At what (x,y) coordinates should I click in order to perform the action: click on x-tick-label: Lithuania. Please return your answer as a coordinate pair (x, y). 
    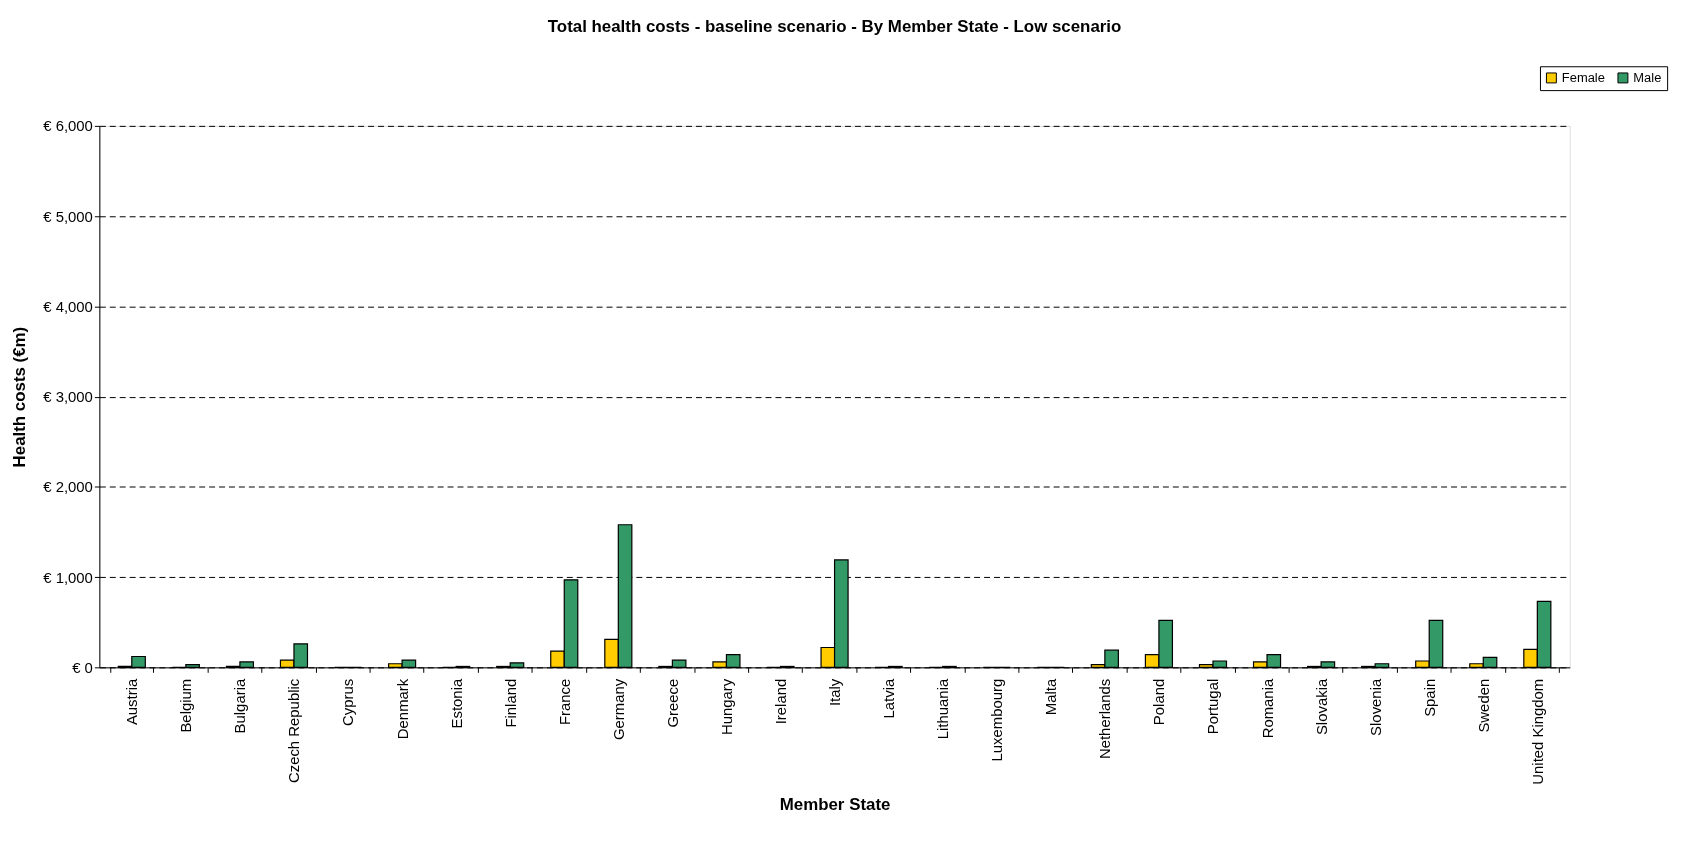
    Looking at the image, I should click on (943, 709).